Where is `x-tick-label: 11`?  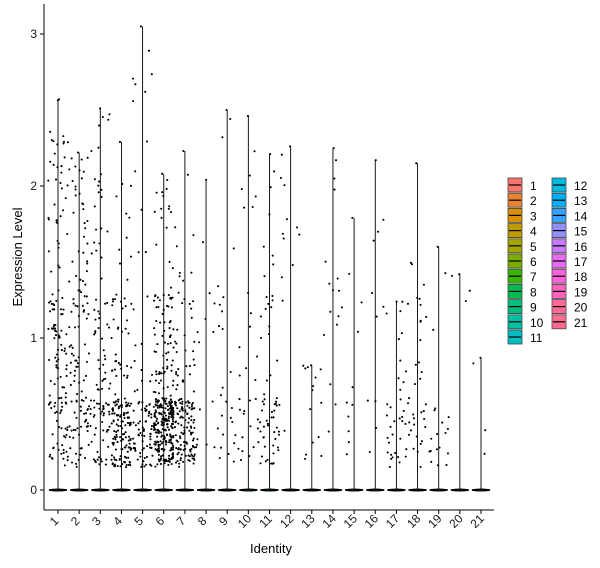 x-tick-label: 11 is located at coordinates (265, 521).